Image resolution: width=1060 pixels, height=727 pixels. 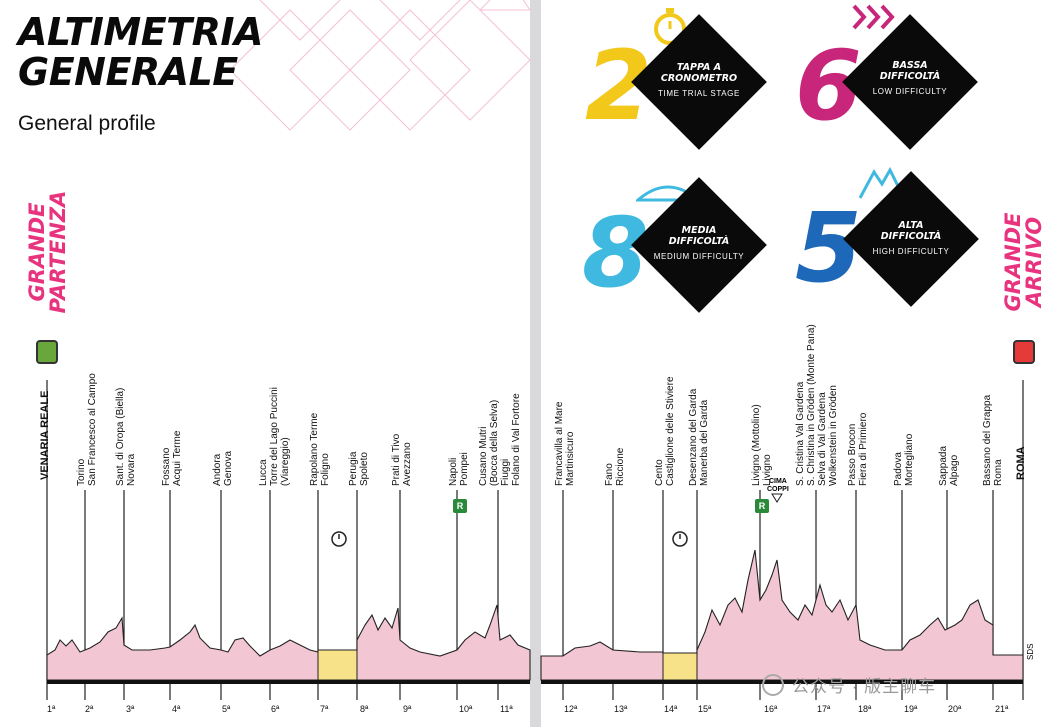 I want to click on wechat-icon, so click(x=773, y=685).